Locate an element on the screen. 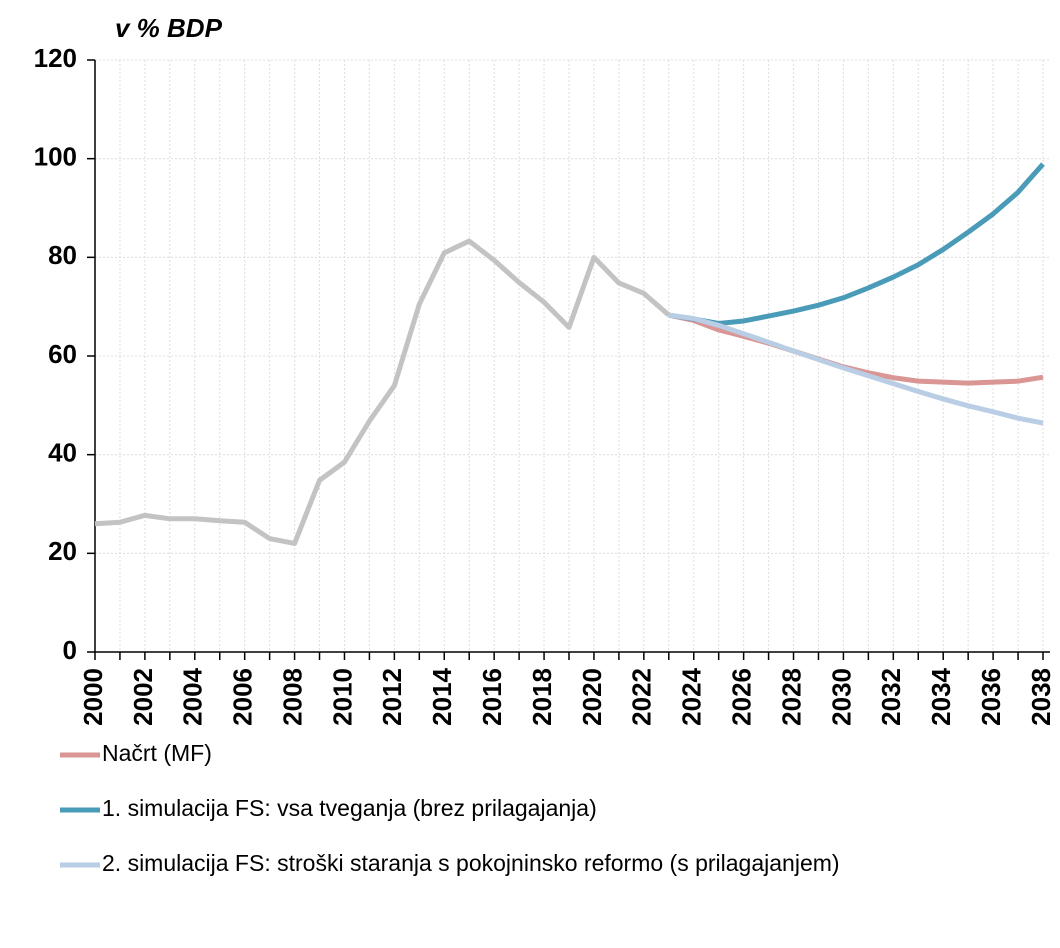 This screenshot has height=948, width=1060. y-axis-label: v % BDP is located at coordinates (169, 28).